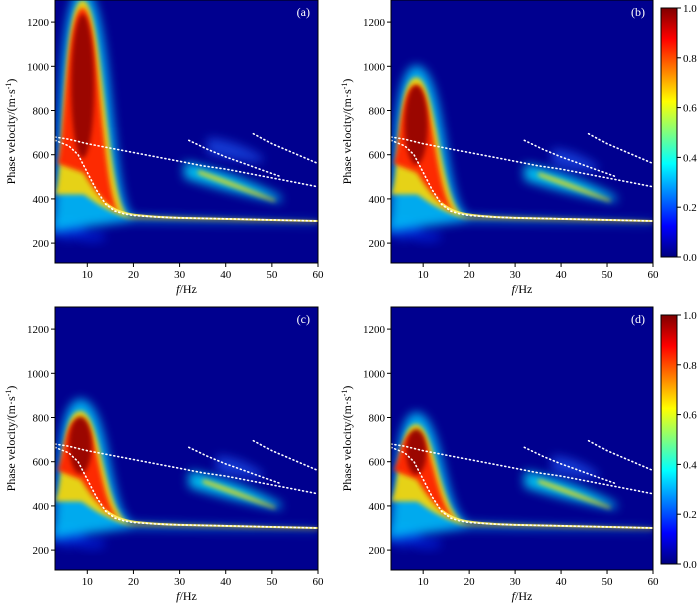 This screenshot has height=604, width=700. Describe the element at coordinates (303, 319) in the screenshot. I see `panel-label: (c)` at that location.